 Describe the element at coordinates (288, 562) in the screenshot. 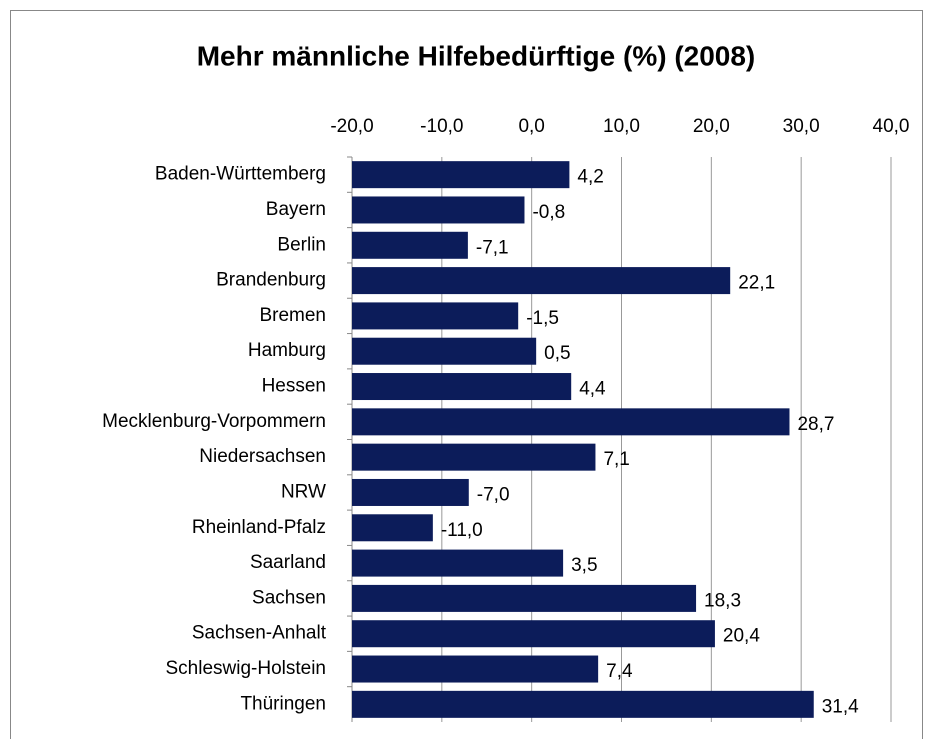

I see `y-tick-label: Saarland` at that location.